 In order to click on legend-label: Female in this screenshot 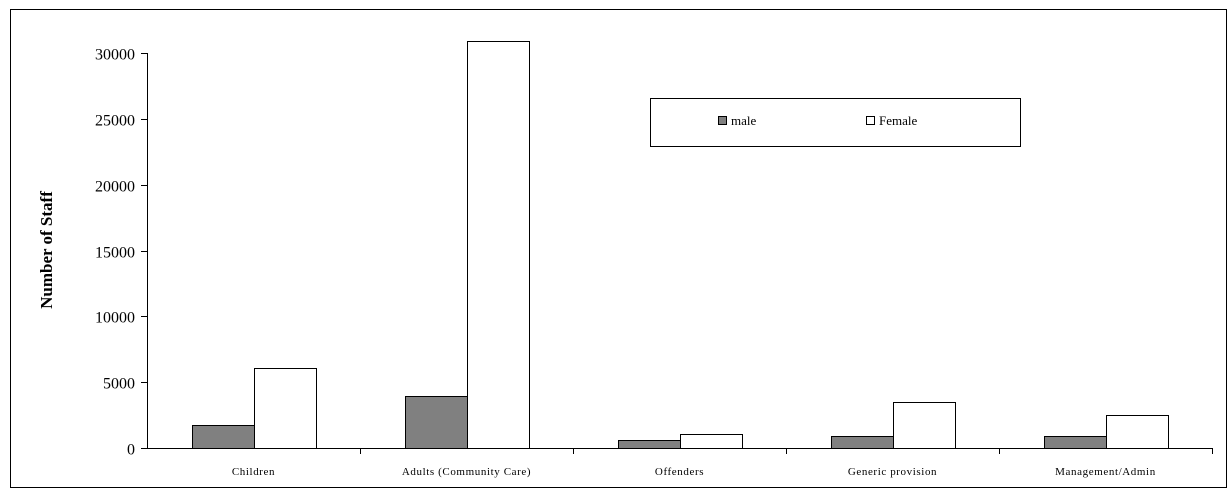, I will do `click(898, 120)`.